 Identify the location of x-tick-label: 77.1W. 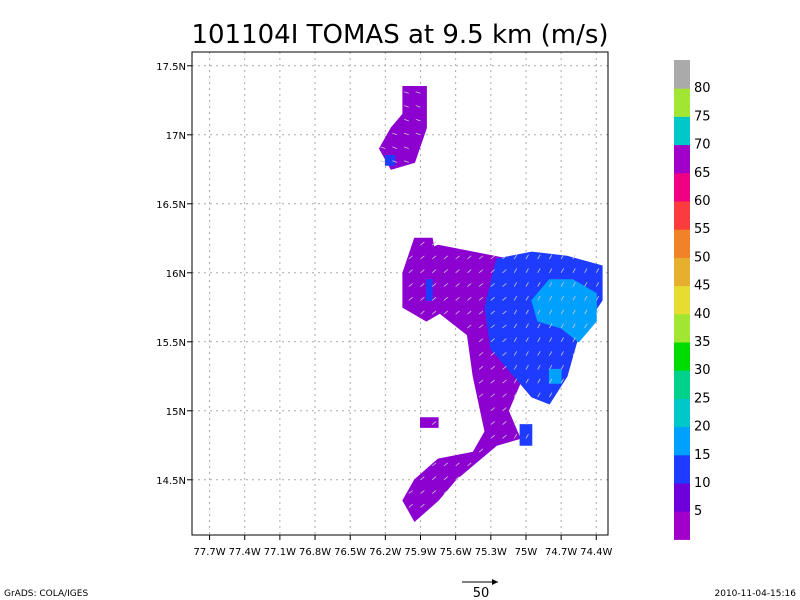
(280, 552).